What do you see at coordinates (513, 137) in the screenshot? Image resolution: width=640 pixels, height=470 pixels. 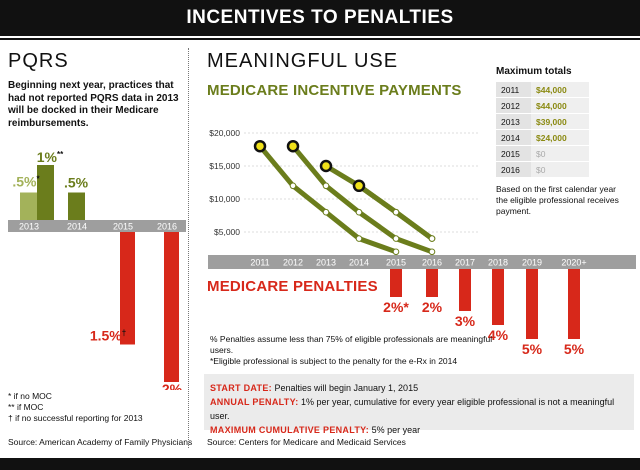 I see `totals-year: 2014` at bounding box center [513, 137].